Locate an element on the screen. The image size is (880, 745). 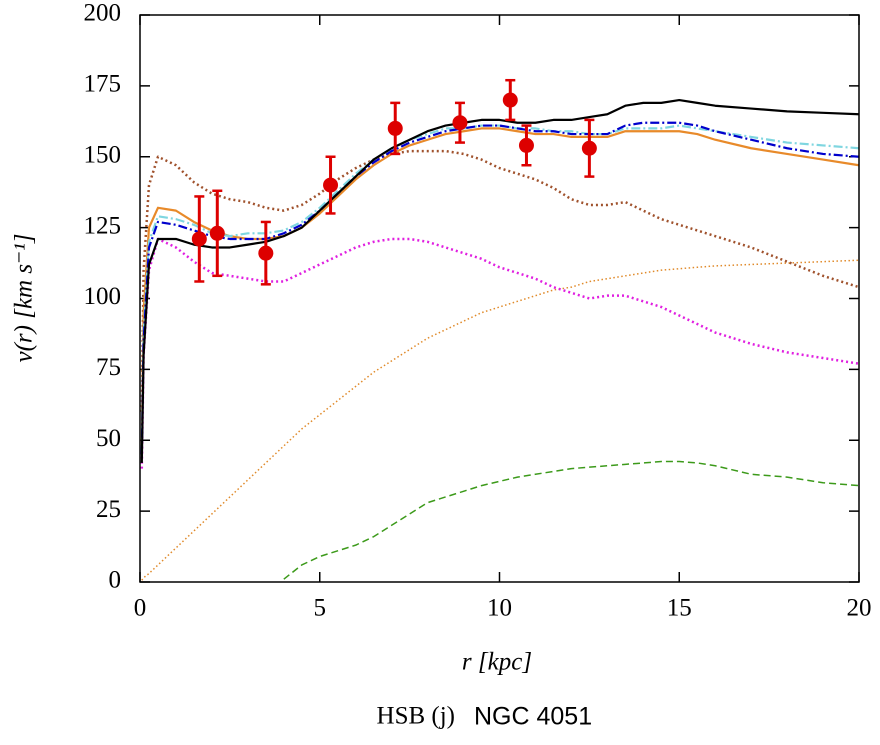
series-line is located at coordinates (571, 520).